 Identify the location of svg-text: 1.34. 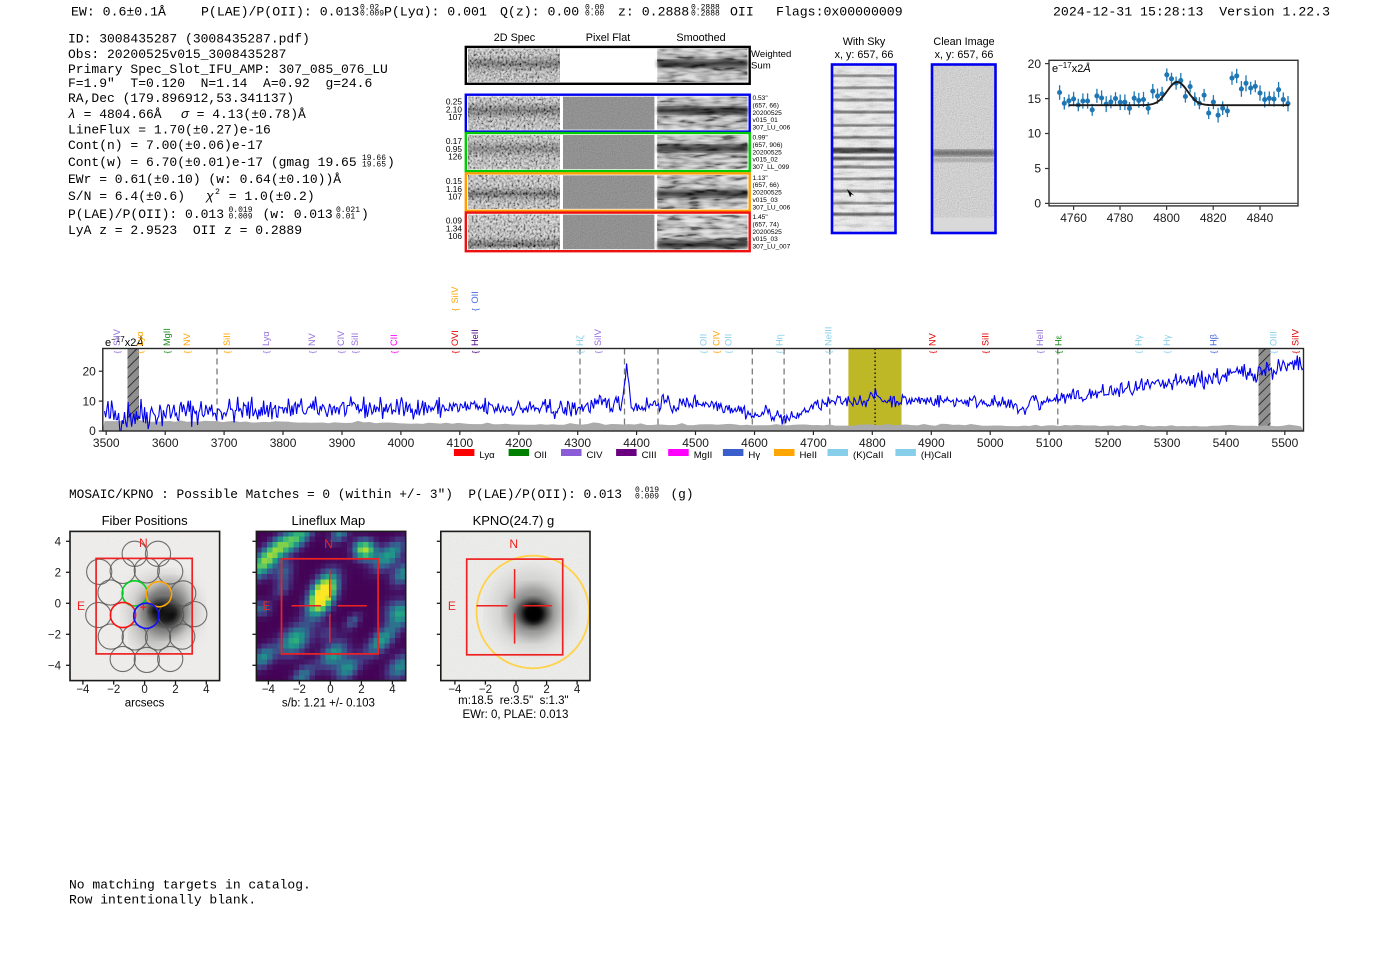
(454, 229).